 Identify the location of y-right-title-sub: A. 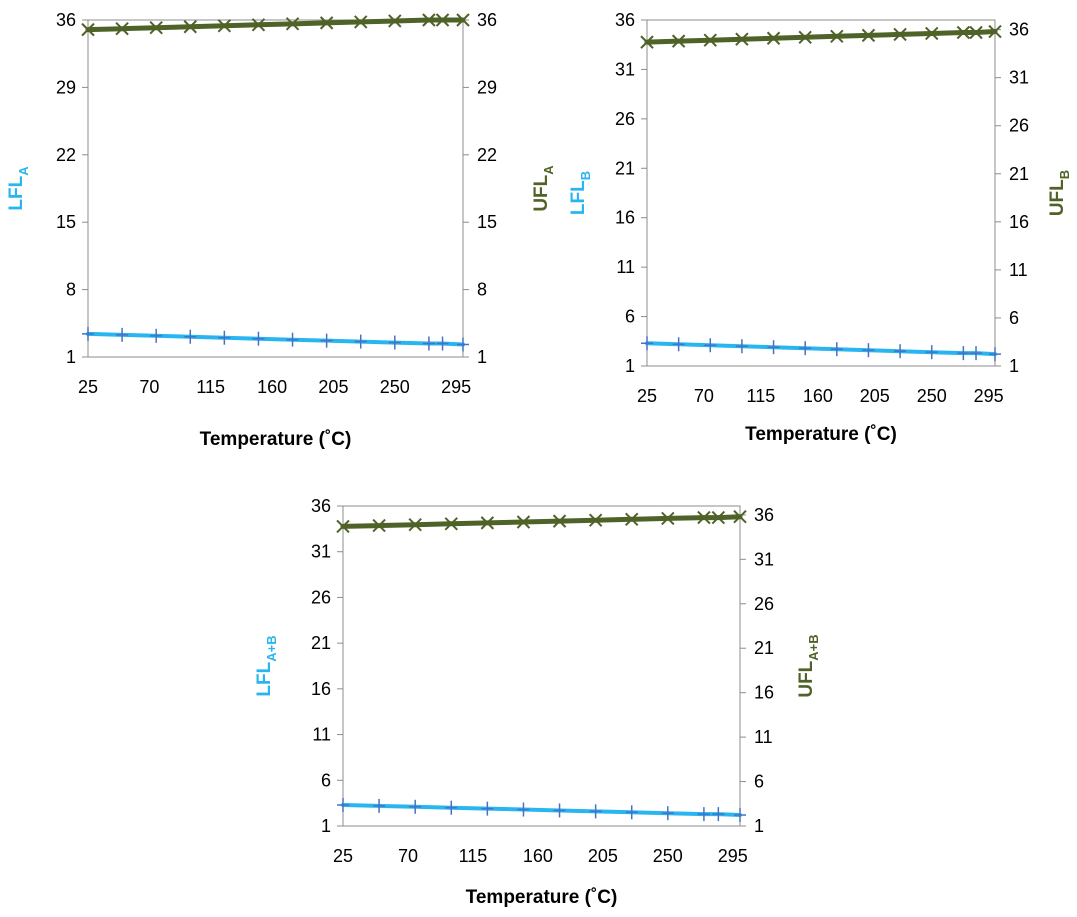
(548, 170).